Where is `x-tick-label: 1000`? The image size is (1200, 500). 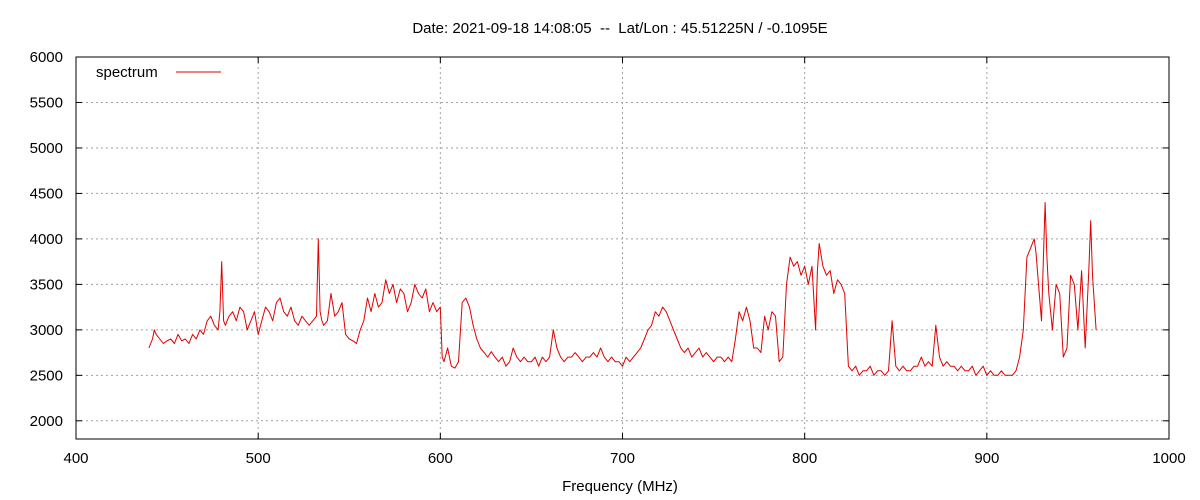
x-tick-label: 1000 is located at coordinates (1168, 458).